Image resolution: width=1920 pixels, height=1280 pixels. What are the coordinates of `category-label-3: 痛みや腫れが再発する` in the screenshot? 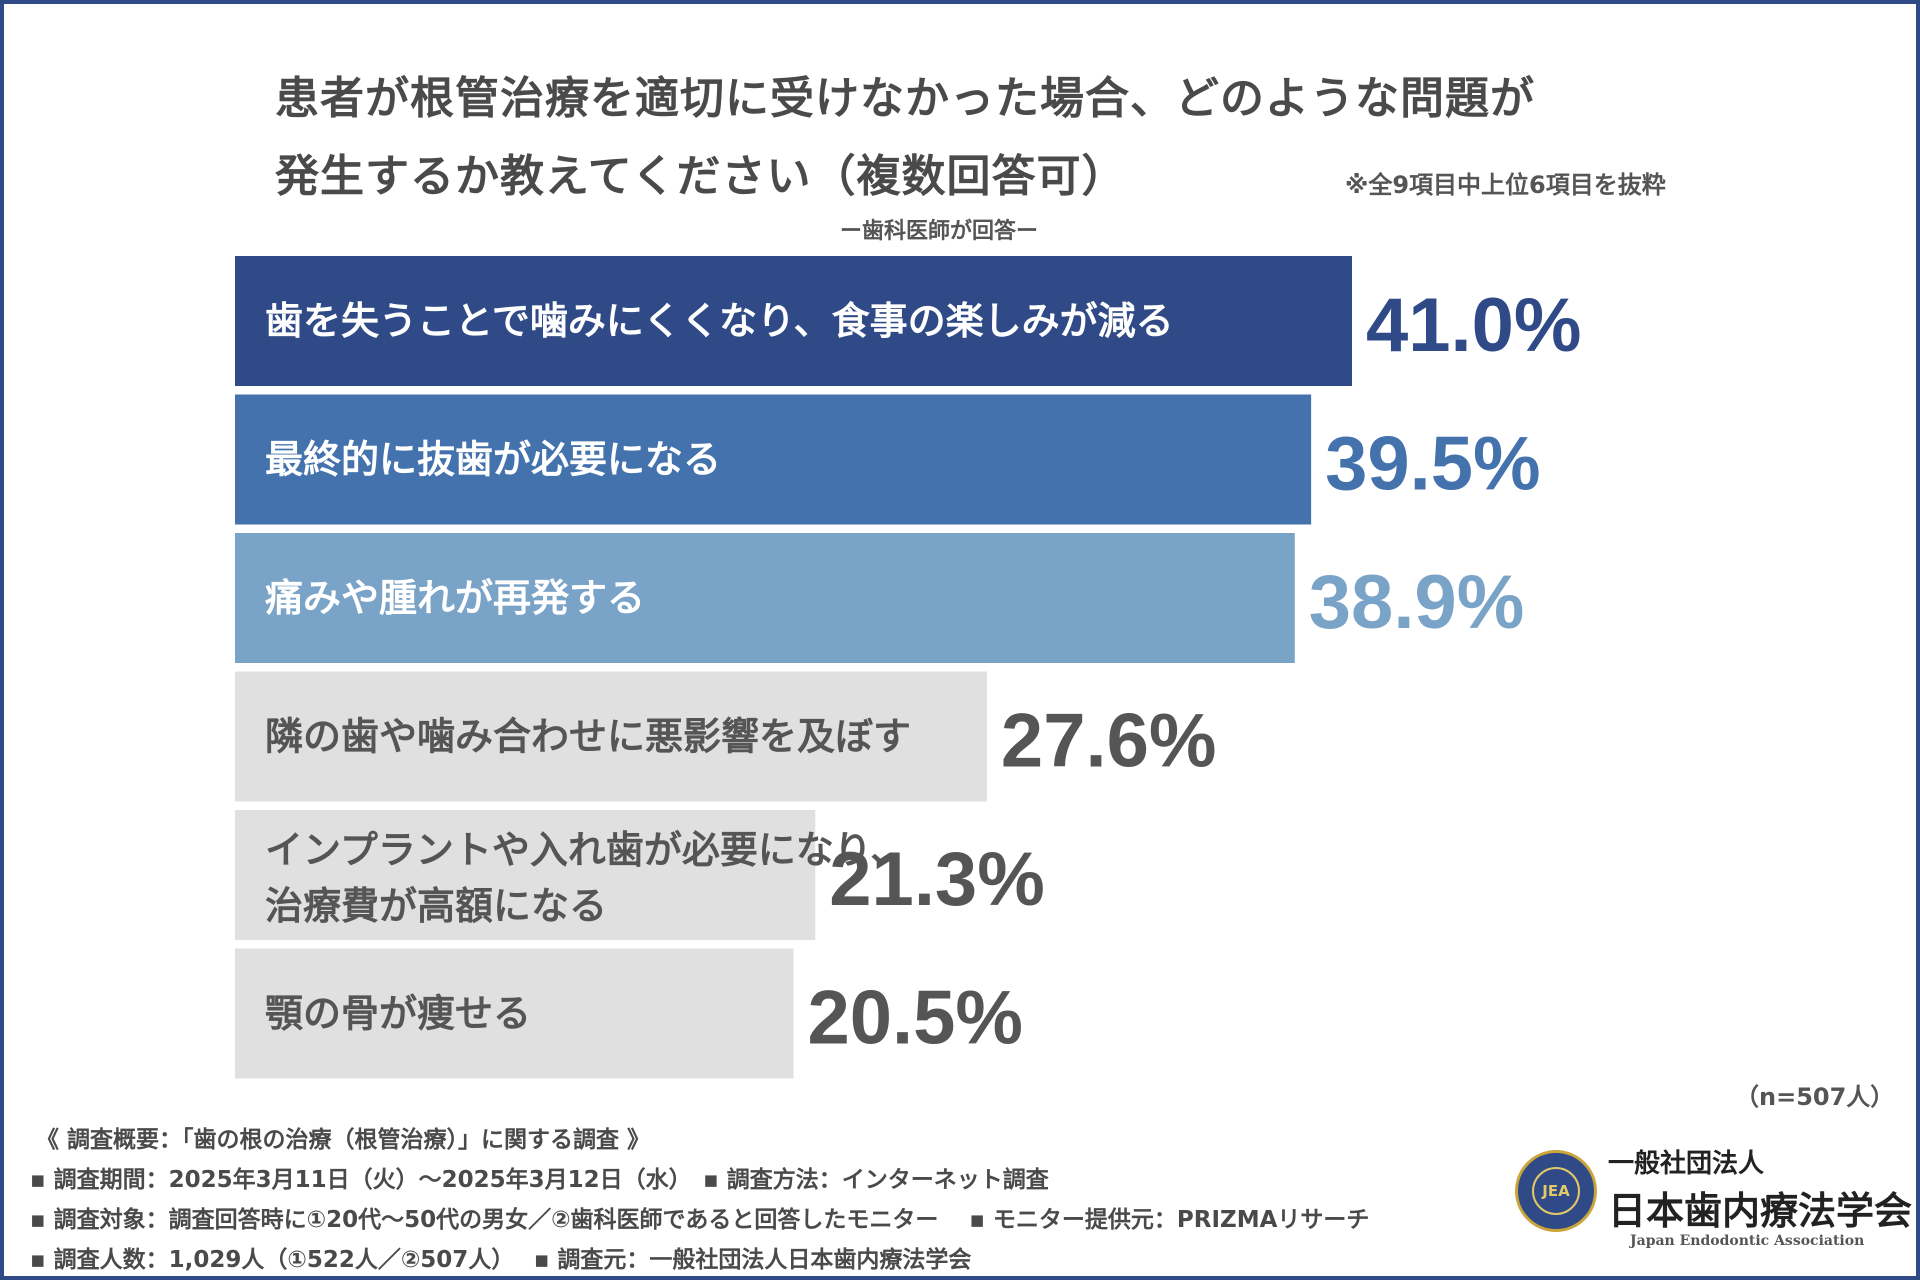 It's located at (455, 598).